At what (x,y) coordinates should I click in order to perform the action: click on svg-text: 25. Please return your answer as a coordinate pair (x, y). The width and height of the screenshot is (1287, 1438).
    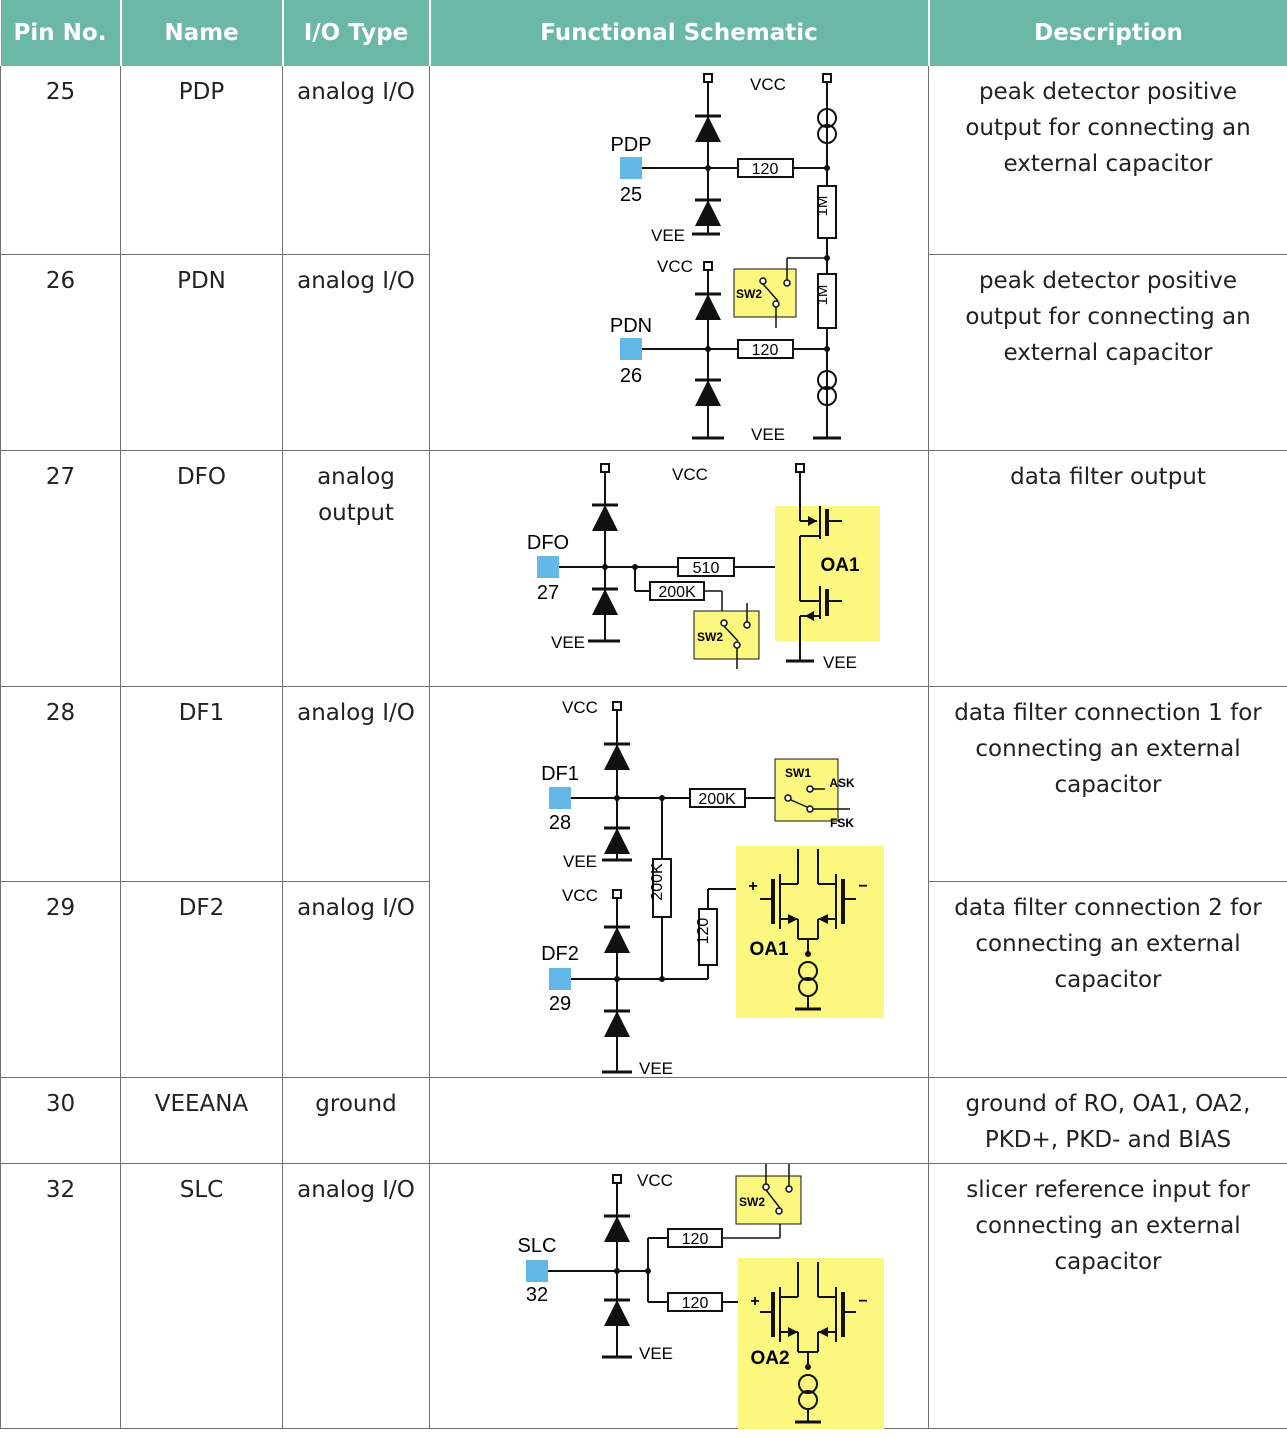
    Looking at the image, I should click on (631, 195).